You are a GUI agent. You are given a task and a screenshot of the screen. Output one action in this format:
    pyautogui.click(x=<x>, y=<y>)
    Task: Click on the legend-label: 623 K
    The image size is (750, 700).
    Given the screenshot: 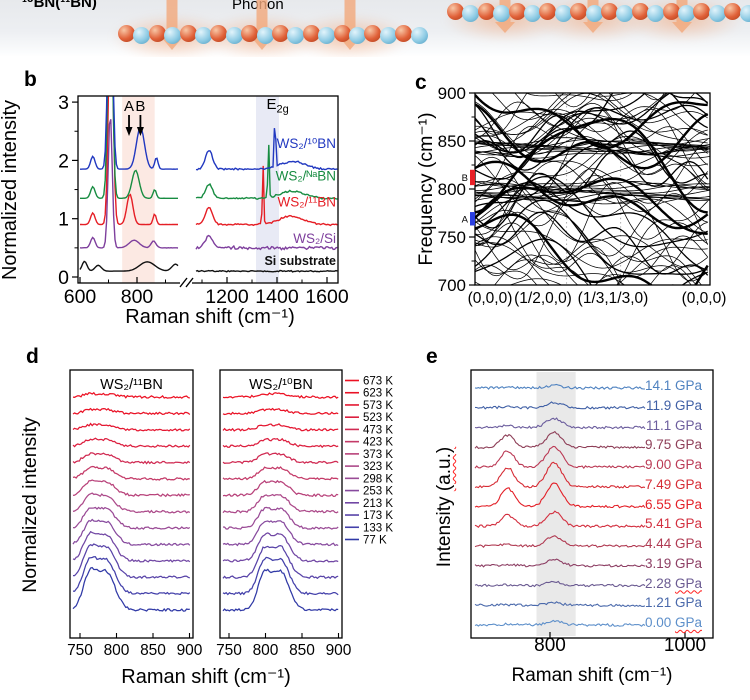 What is the action you would take?
    pyautogui.click(x=378, y=394)
    